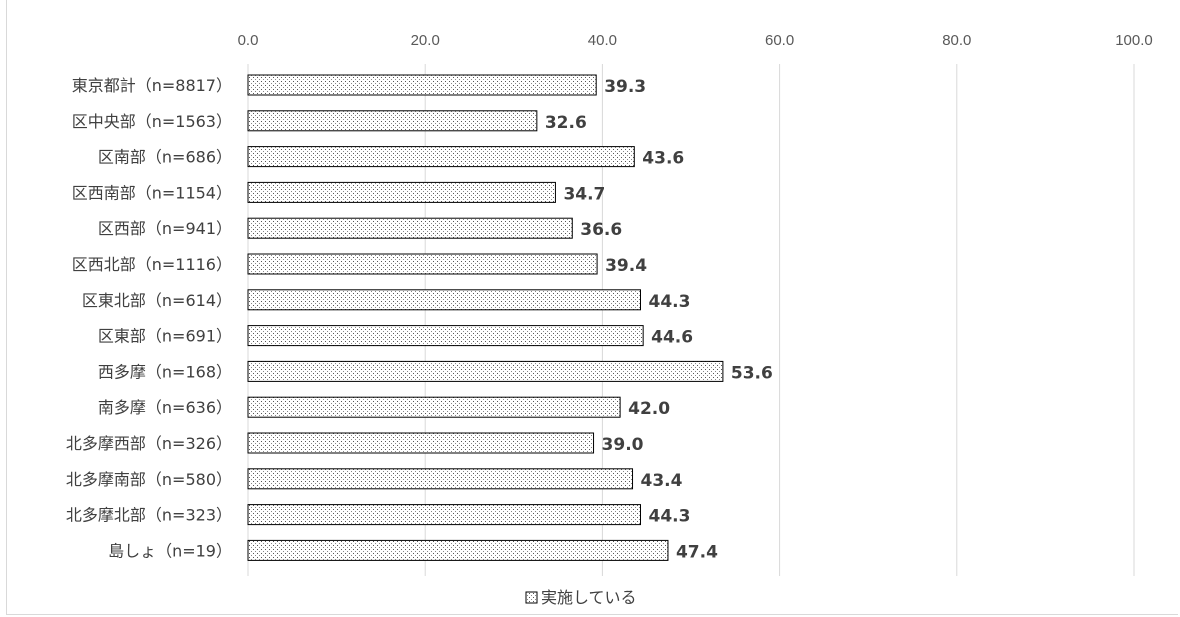  What do you see at coordinates (165, 407) in the screenshot?
I see `category-label: 南多摩（n=636）` at bounding box center [165, 407].